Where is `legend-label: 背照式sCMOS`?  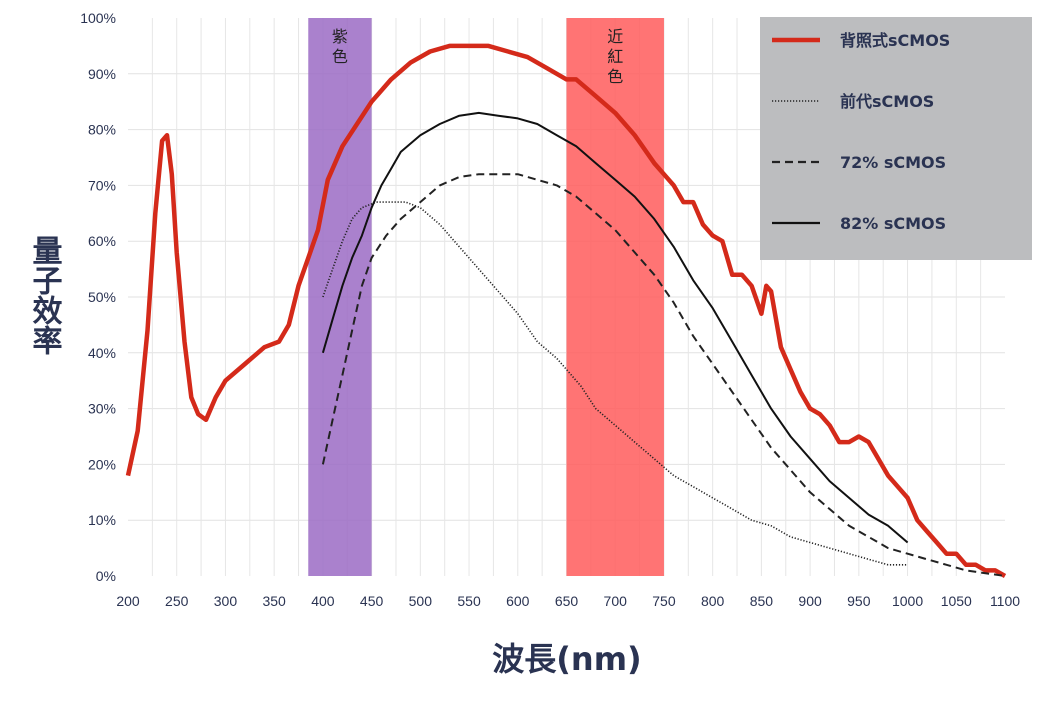 legend-label: 背照式sCMOS is located at coordinates (895, 40).